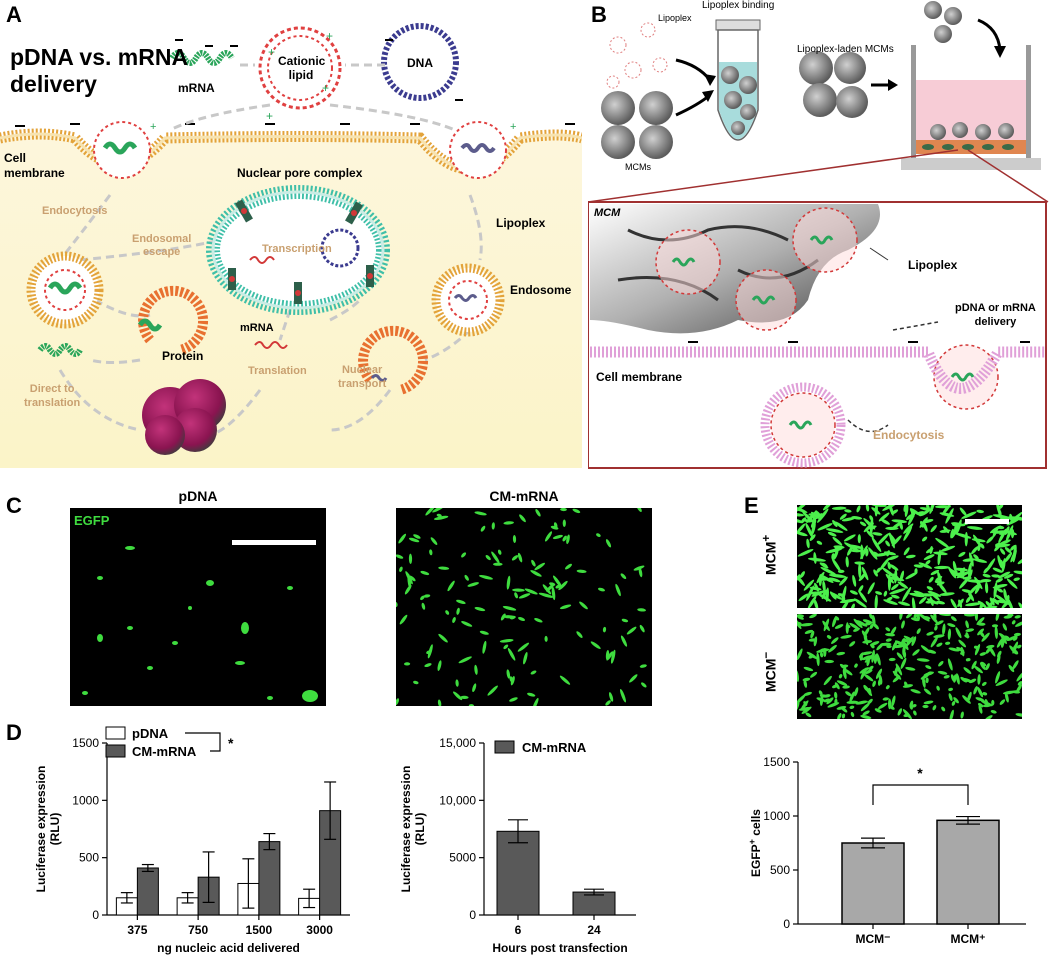  Describe the element at coordinates (85, 800) in the screenshot. I see `y-tick-label: 1000` at that location.